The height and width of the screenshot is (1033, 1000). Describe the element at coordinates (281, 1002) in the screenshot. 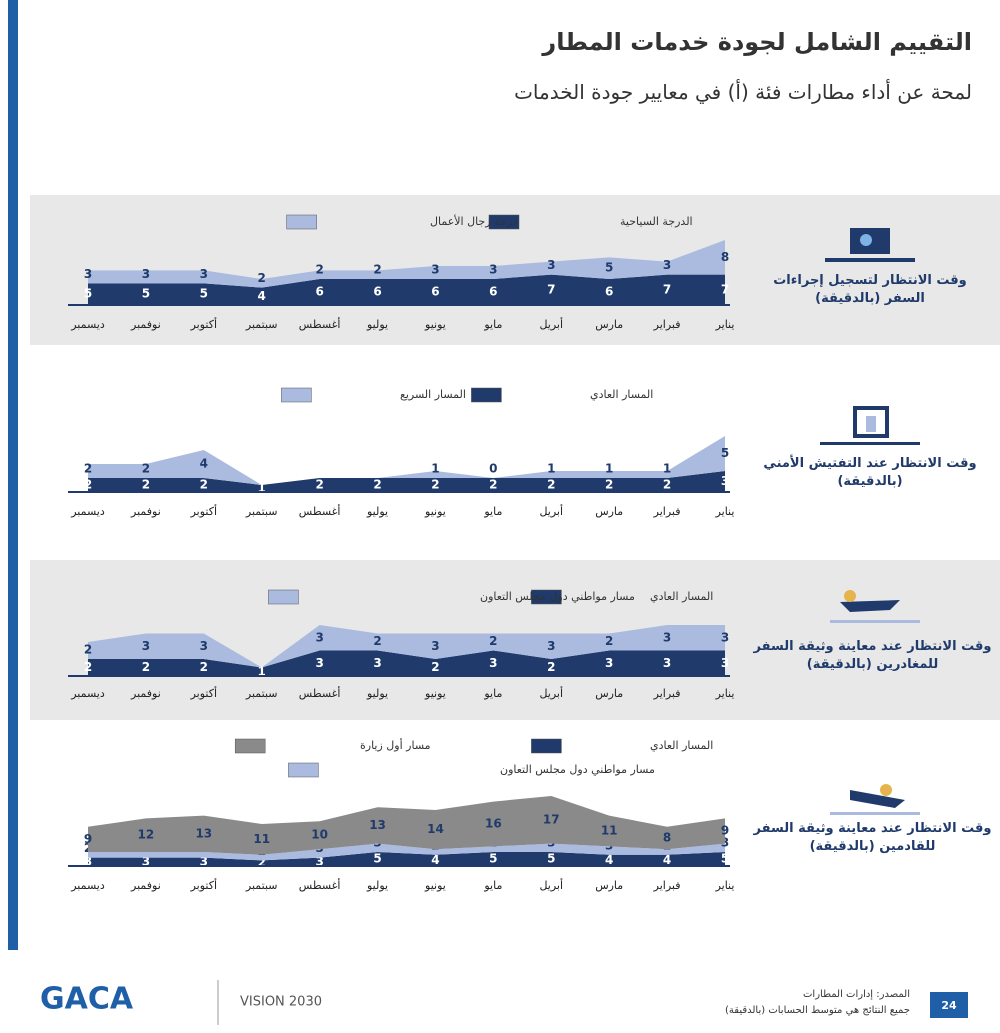

I see `vision: VISION 2030` at that location.